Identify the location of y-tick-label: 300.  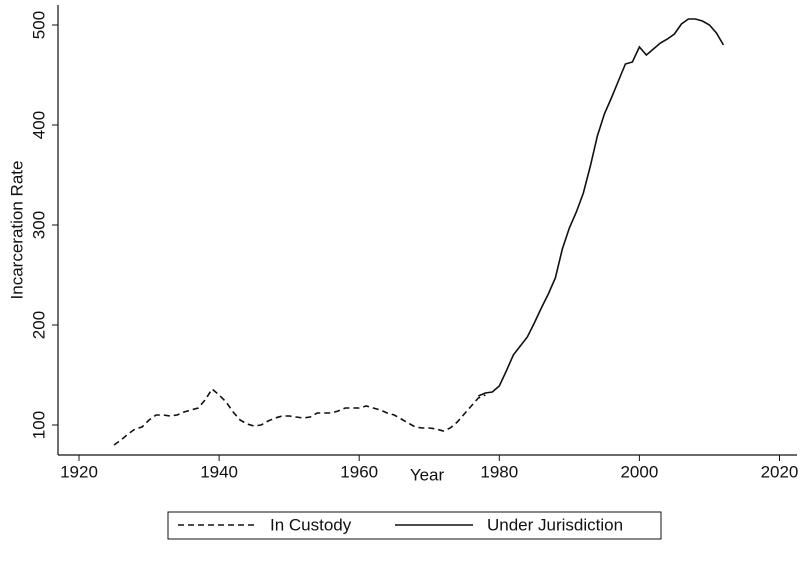
(38, 225).